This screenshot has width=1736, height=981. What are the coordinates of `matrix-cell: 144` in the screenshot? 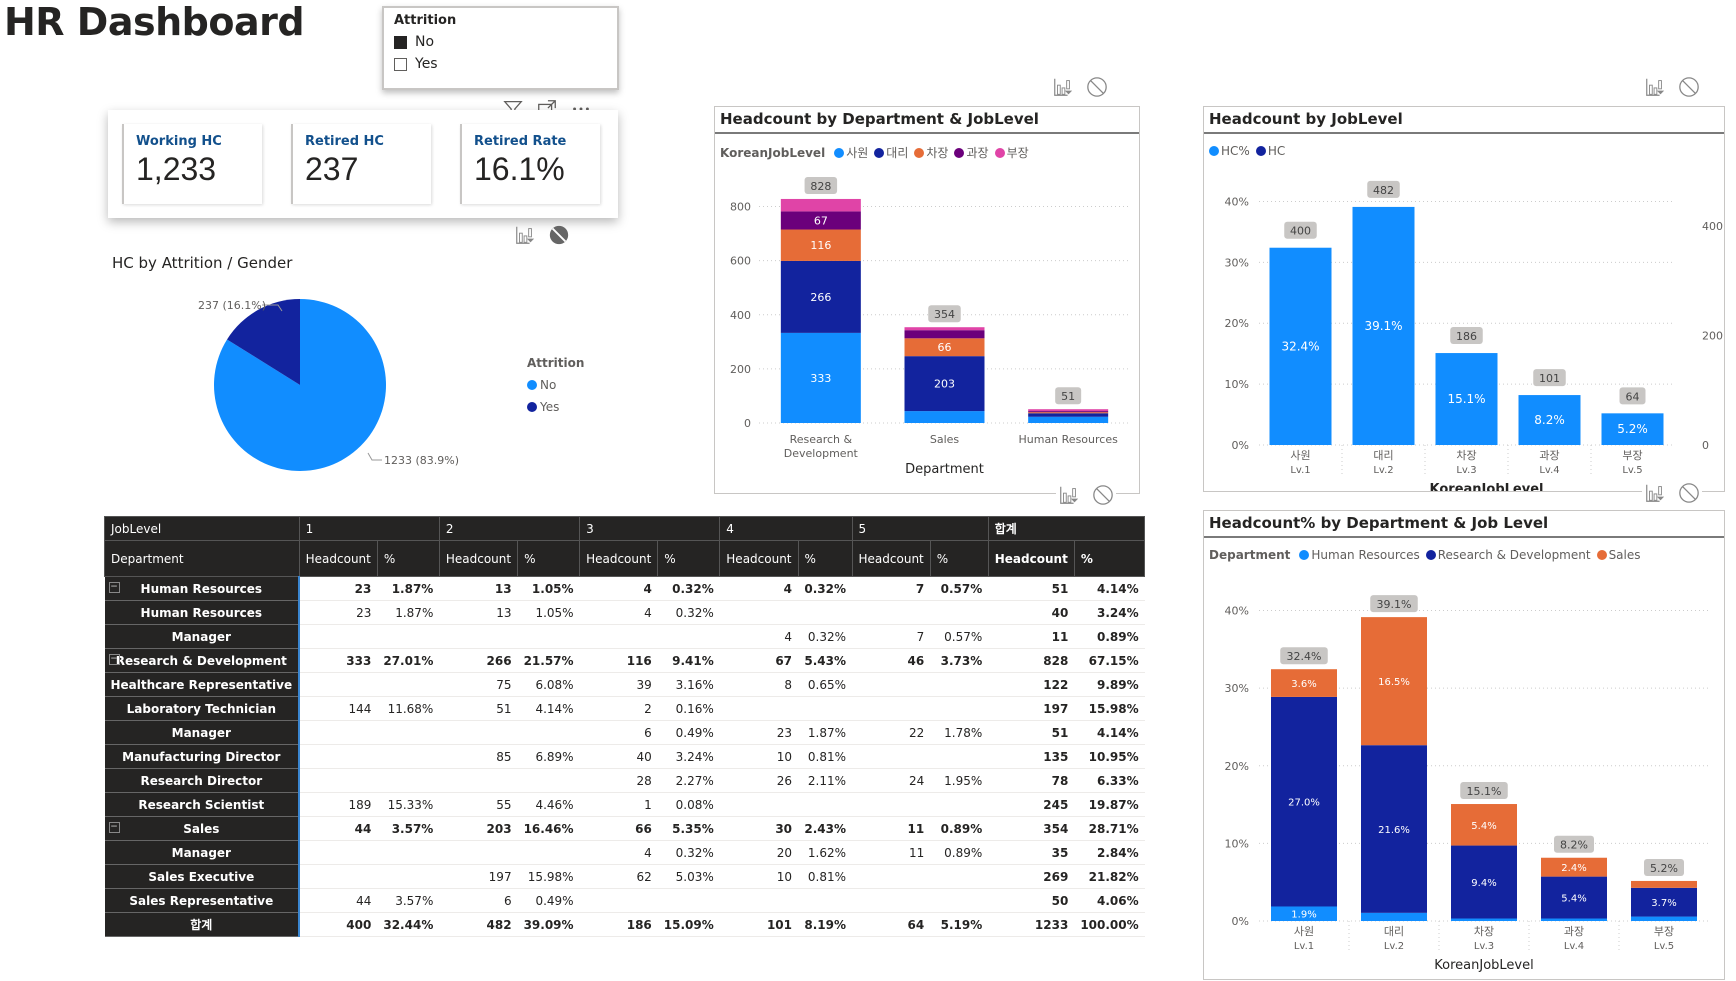 It's located at (338, 708).